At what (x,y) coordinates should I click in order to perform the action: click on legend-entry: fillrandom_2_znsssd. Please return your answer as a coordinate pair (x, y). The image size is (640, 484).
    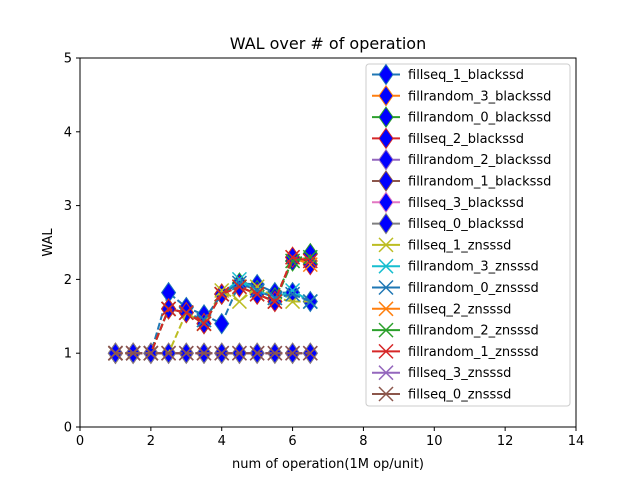
    Looking at the image, I should click on (455, 330).